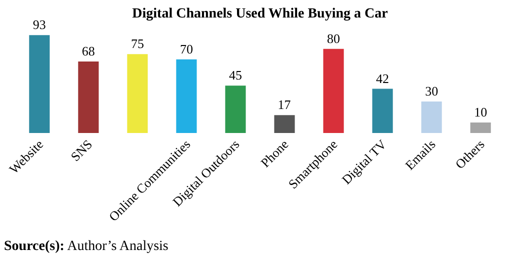  Describe the element at coordinates (186, 48) in the screenshot. I see `data-label: 70` at that location.